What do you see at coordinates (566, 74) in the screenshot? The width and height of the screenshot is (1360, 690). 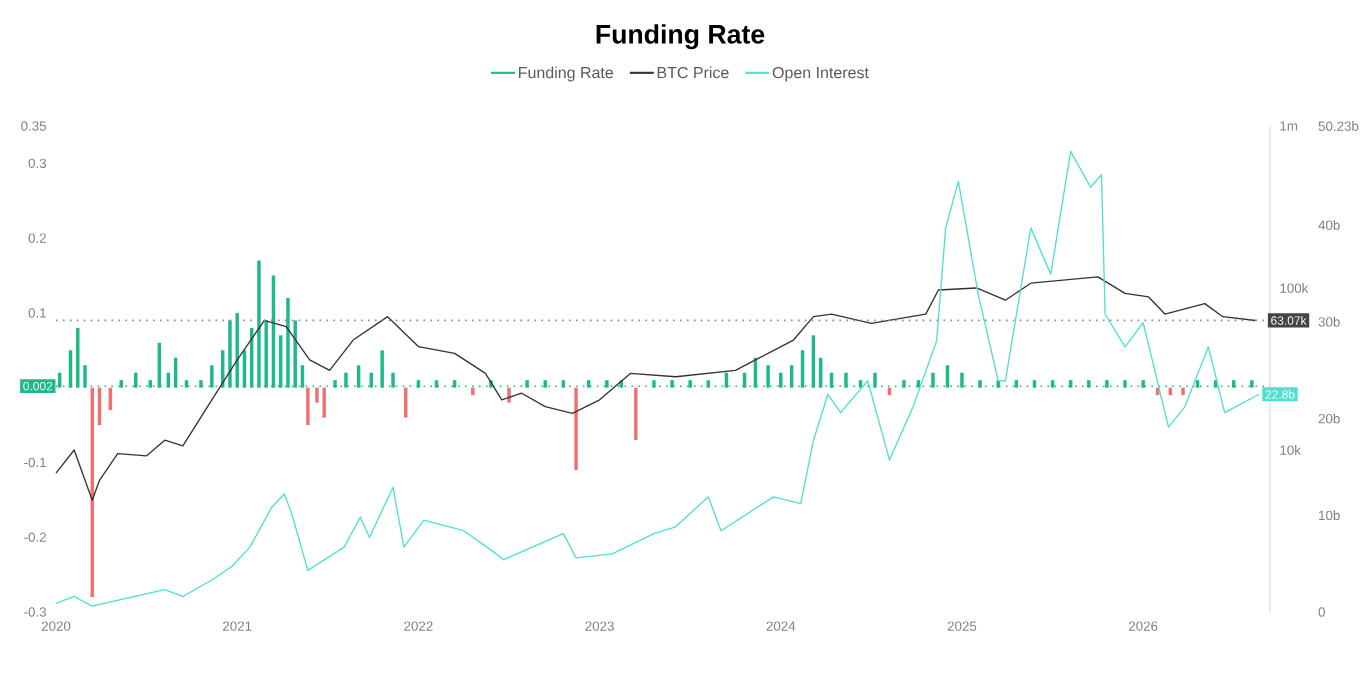 I see `legend-label: Funding Rate` at bounding box center [566, 74].